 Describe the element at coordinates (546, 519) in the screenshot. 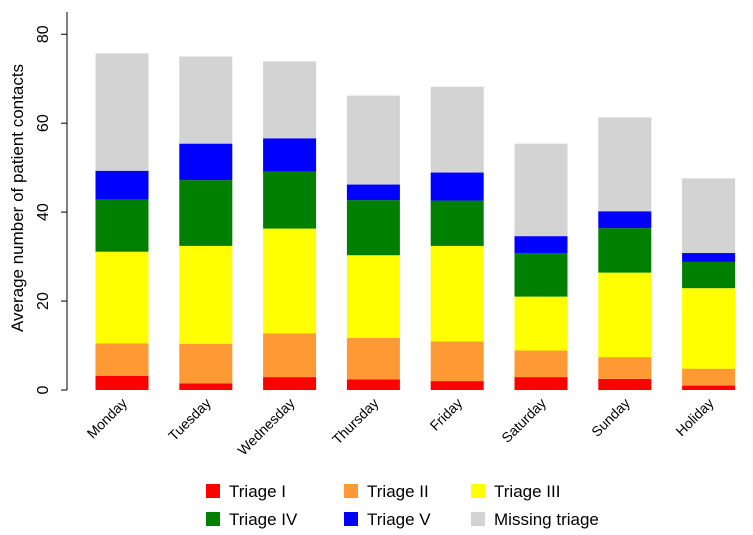

I see `legend-label: Missing triage` at that location.